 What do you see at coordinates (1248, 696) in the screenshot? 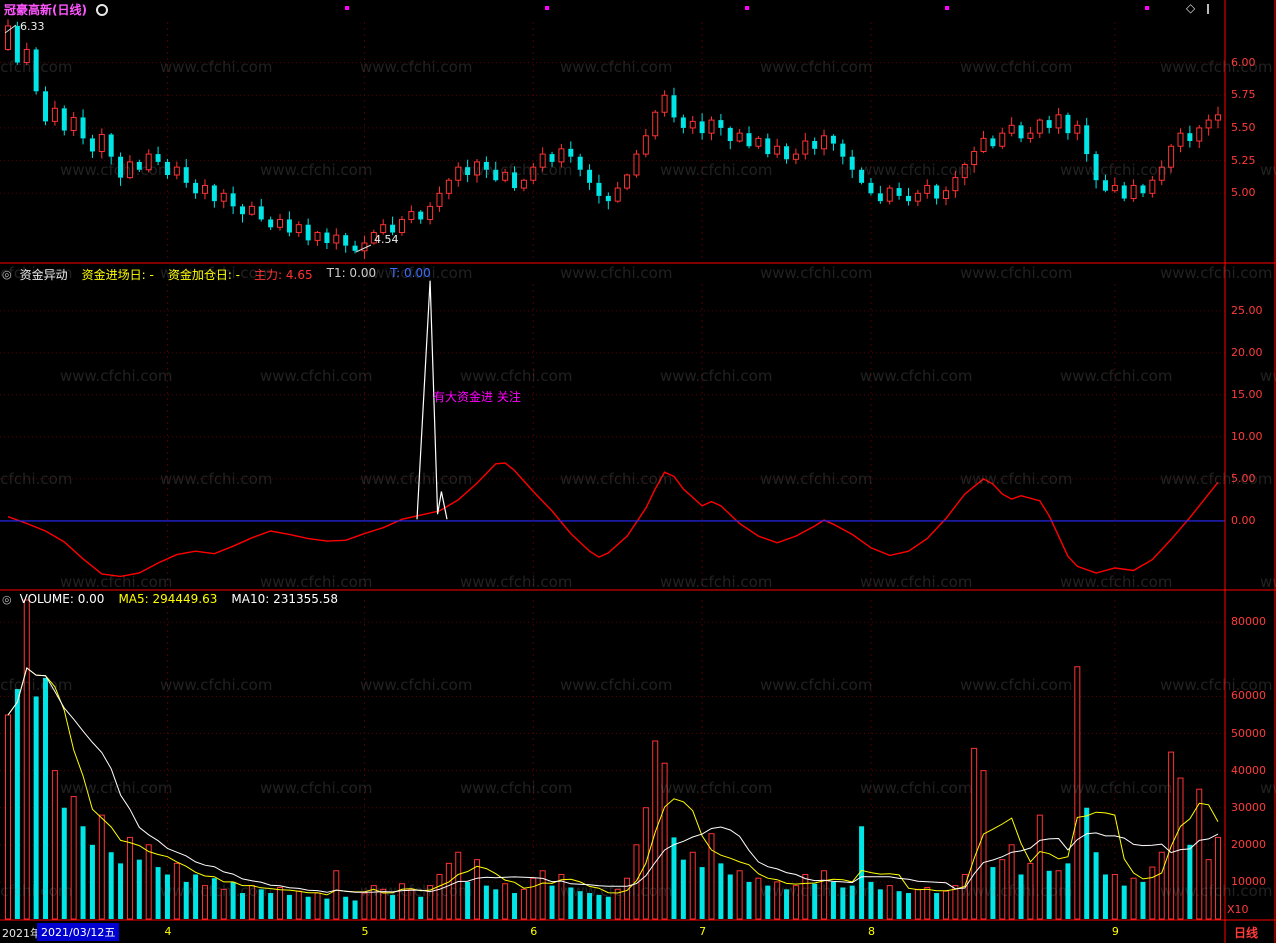
I see `axis-tick-label: 60000` at bounding box center [1248, 696].